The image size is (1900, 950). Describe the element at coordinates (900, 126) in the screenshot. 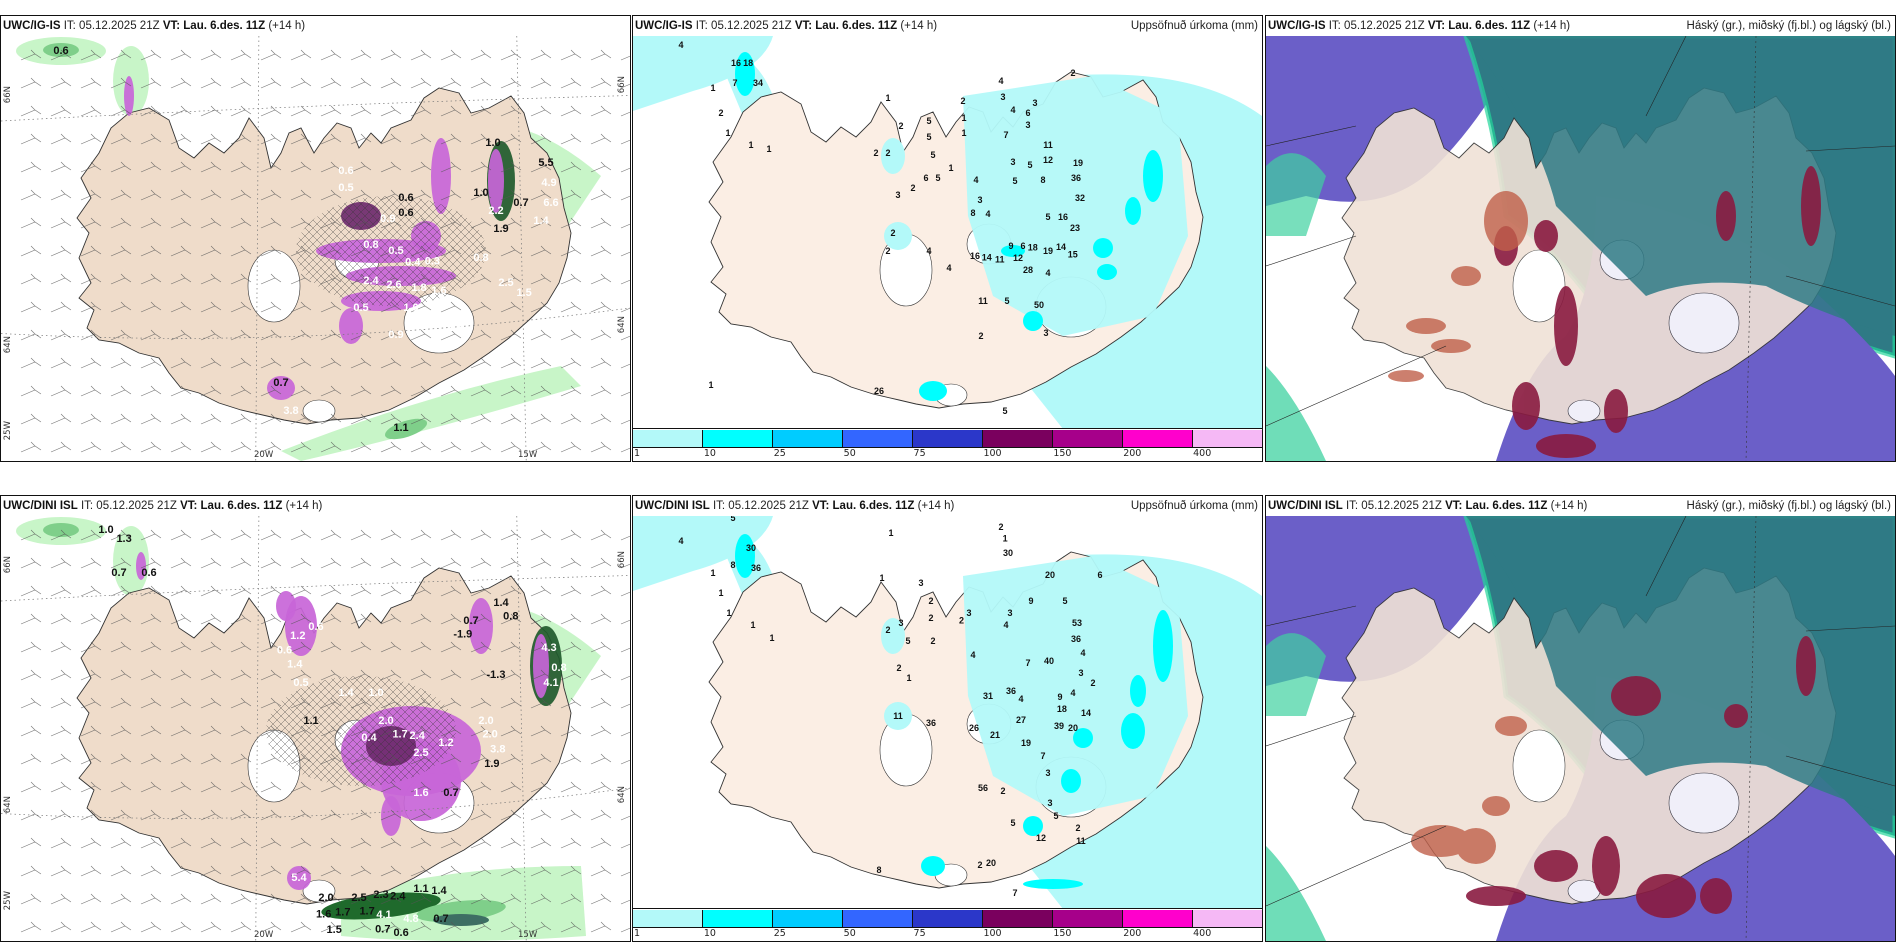

I see `accum-value-label: 2` at that location.